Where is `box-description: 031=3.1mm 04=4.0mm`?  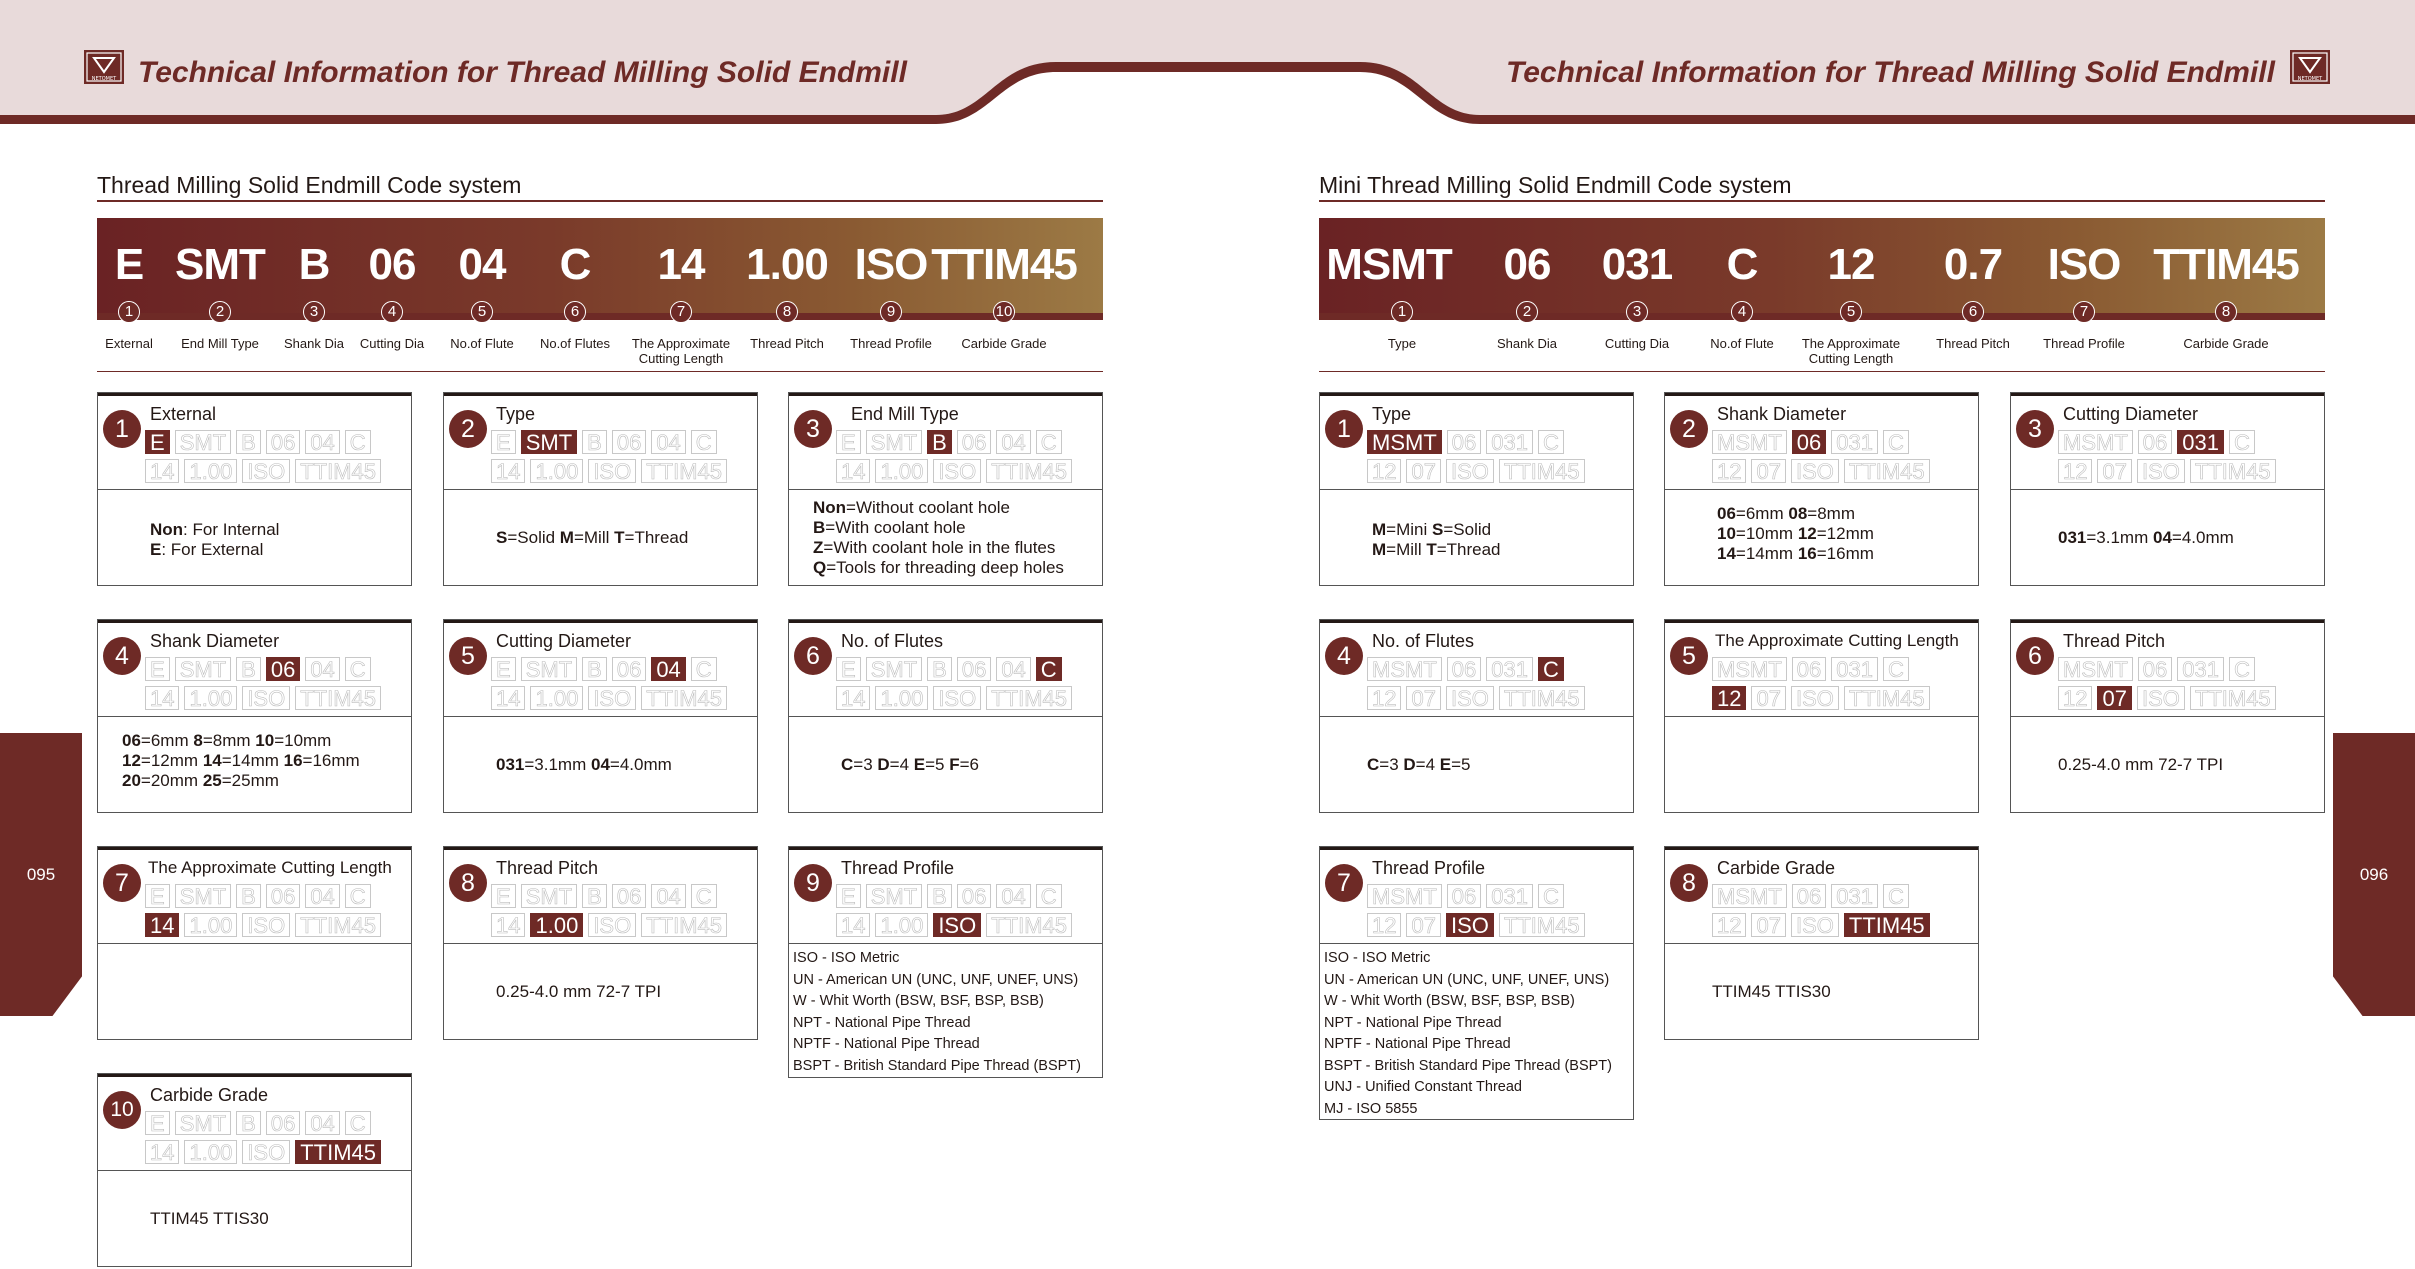 box-description: 031=3.1mm 04=4.0mm is located at coordinates (600, 764).